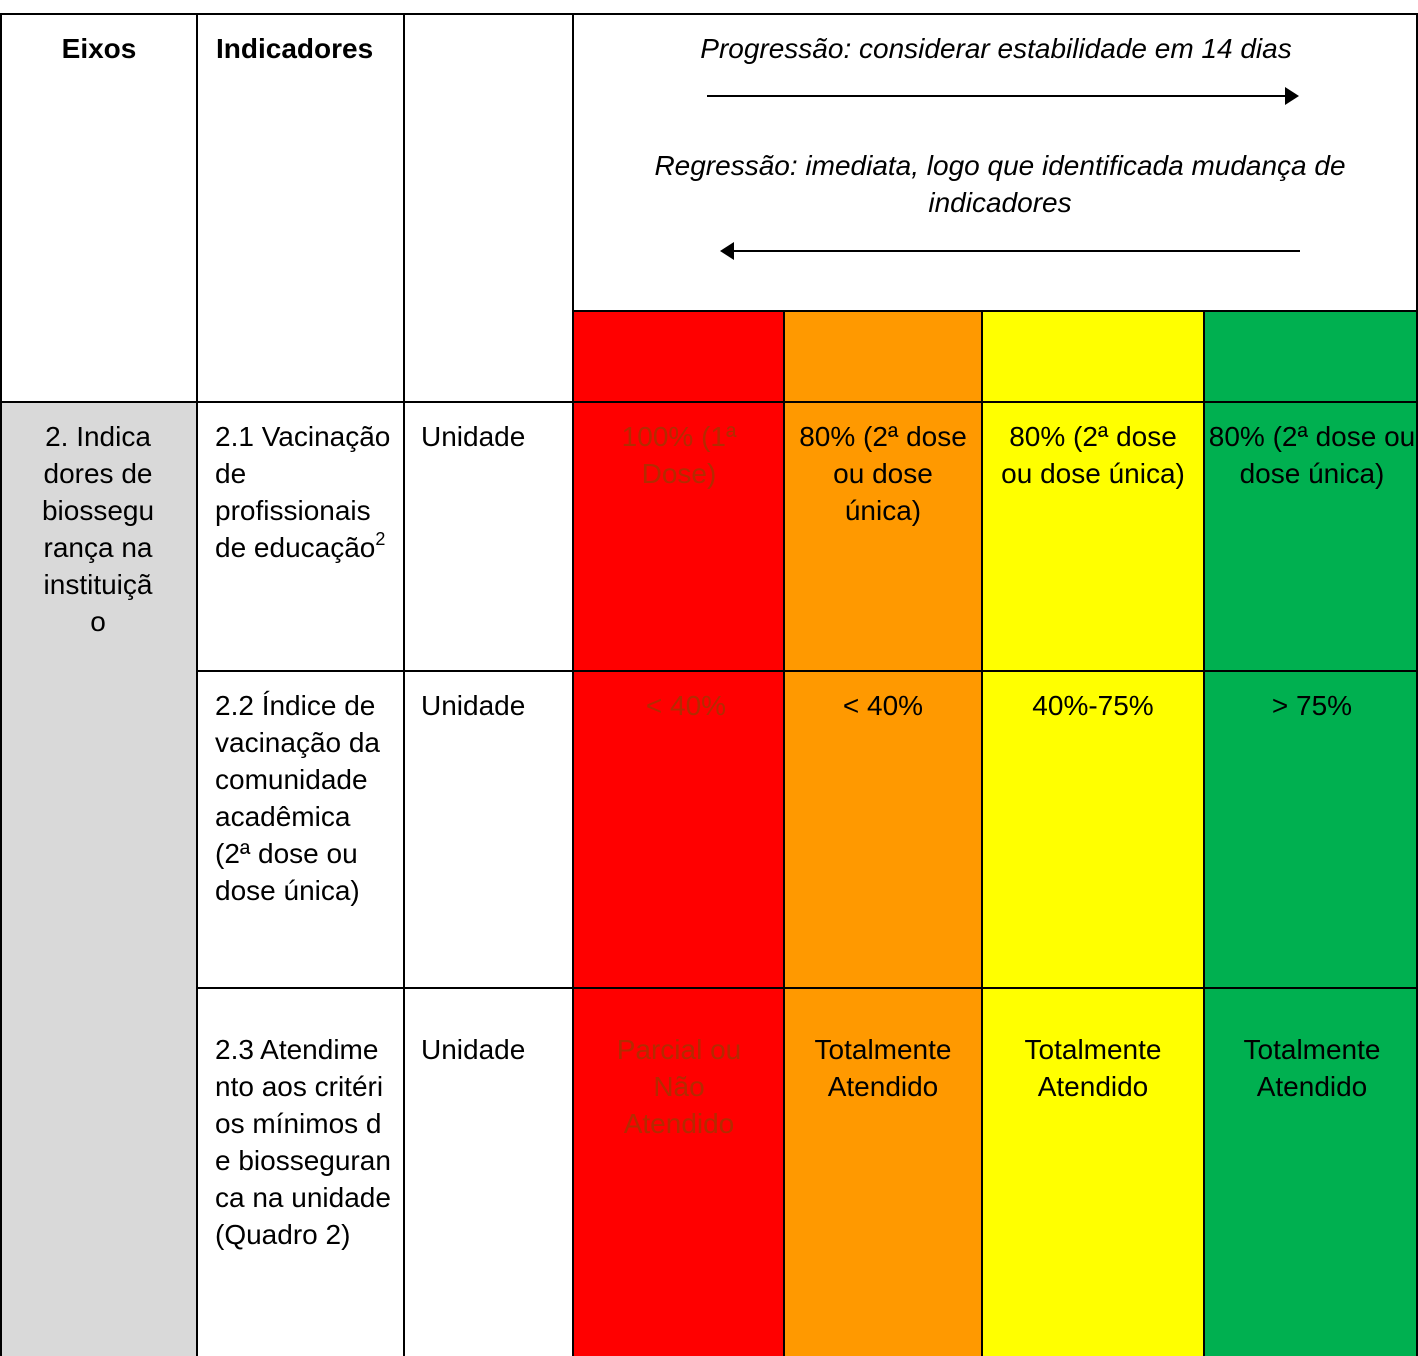 Image resolution: width=1418 pixels, height=1356 pixels. What do you see at coordinates (1312, 455) in the screenshot?
I see `row-1-level-green: 80% (2ª dose ou dose única)` at bounding box center [1312, 455].